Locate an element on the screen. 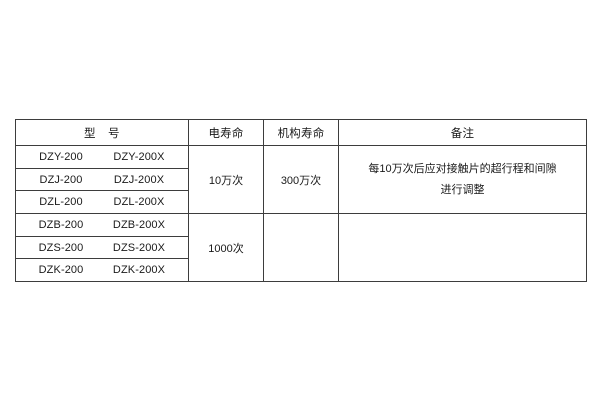 The image size is (600, 400). cell-model: DZB-200 DZB-200X is located at coordinates (102, 225).